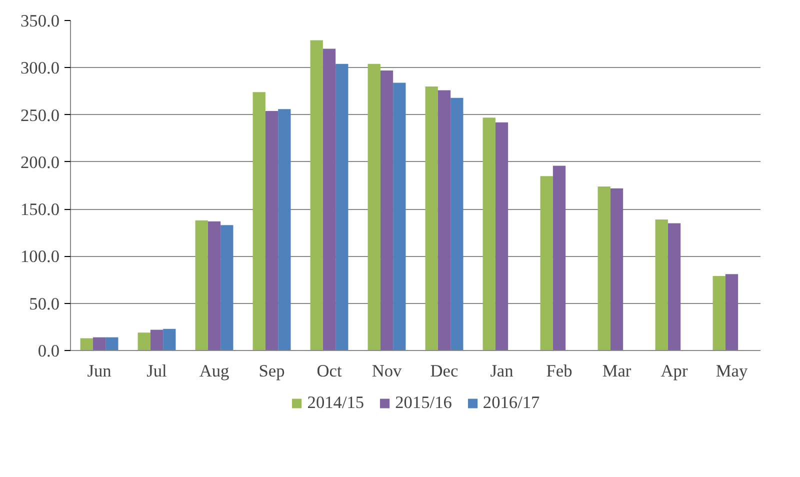 The width and height of the screenshot is (800, 477). Describe the element at coordinates (271, 371) in the screenshot. I see `x-tick-label: Sep` at that location.